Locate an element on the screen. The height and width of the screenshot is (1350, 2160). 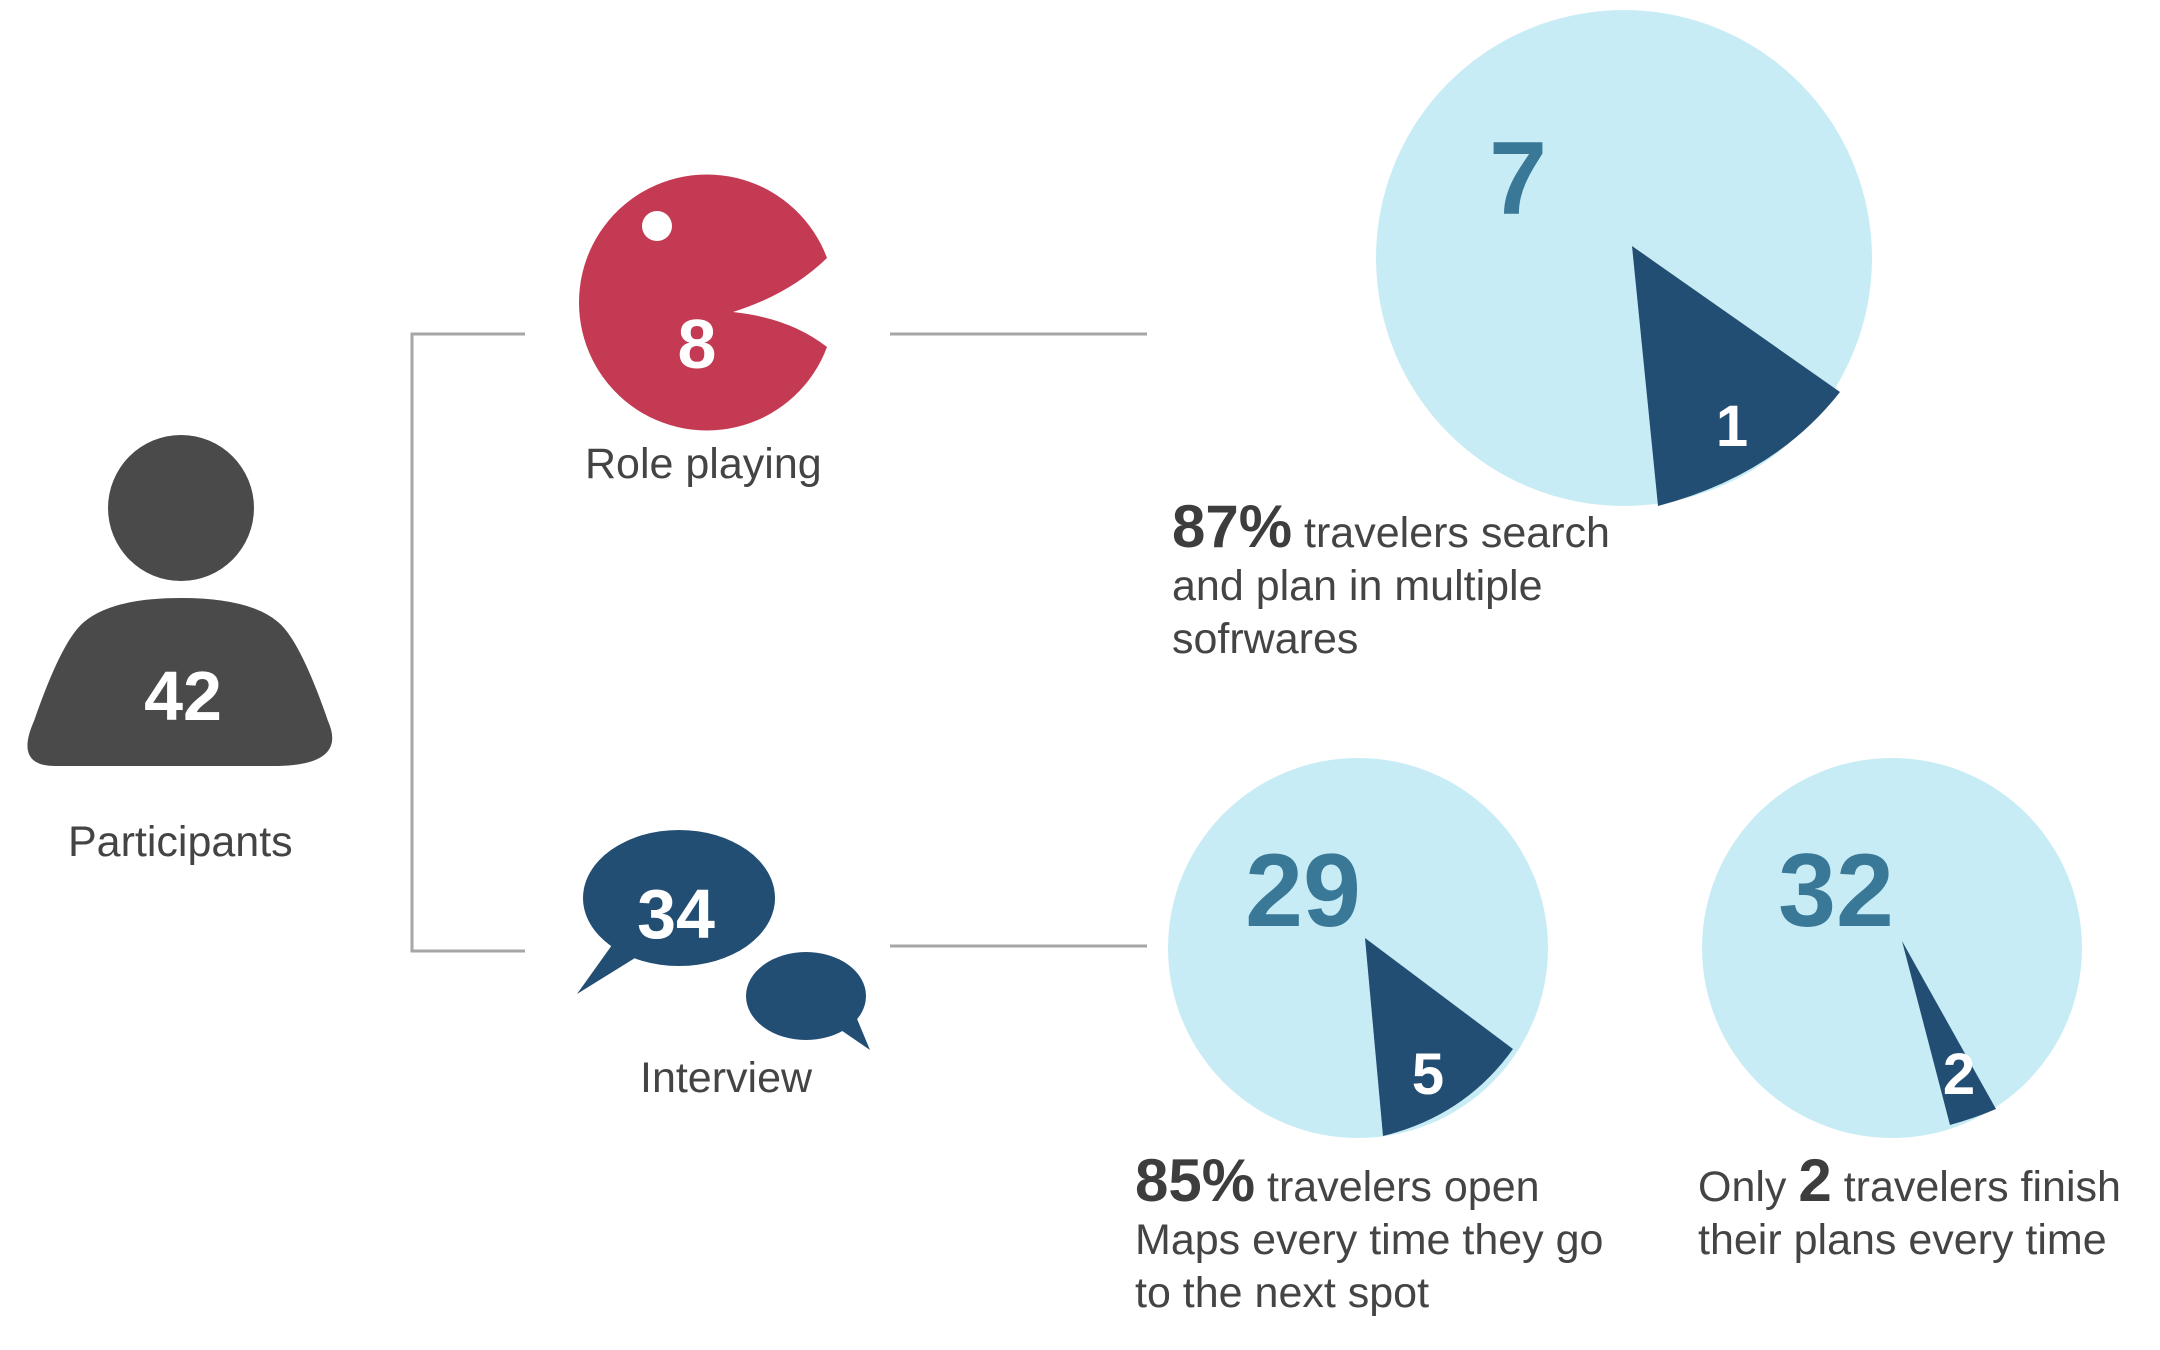
pie-interview-maps-slice is located at coordinates (1439, 1037).